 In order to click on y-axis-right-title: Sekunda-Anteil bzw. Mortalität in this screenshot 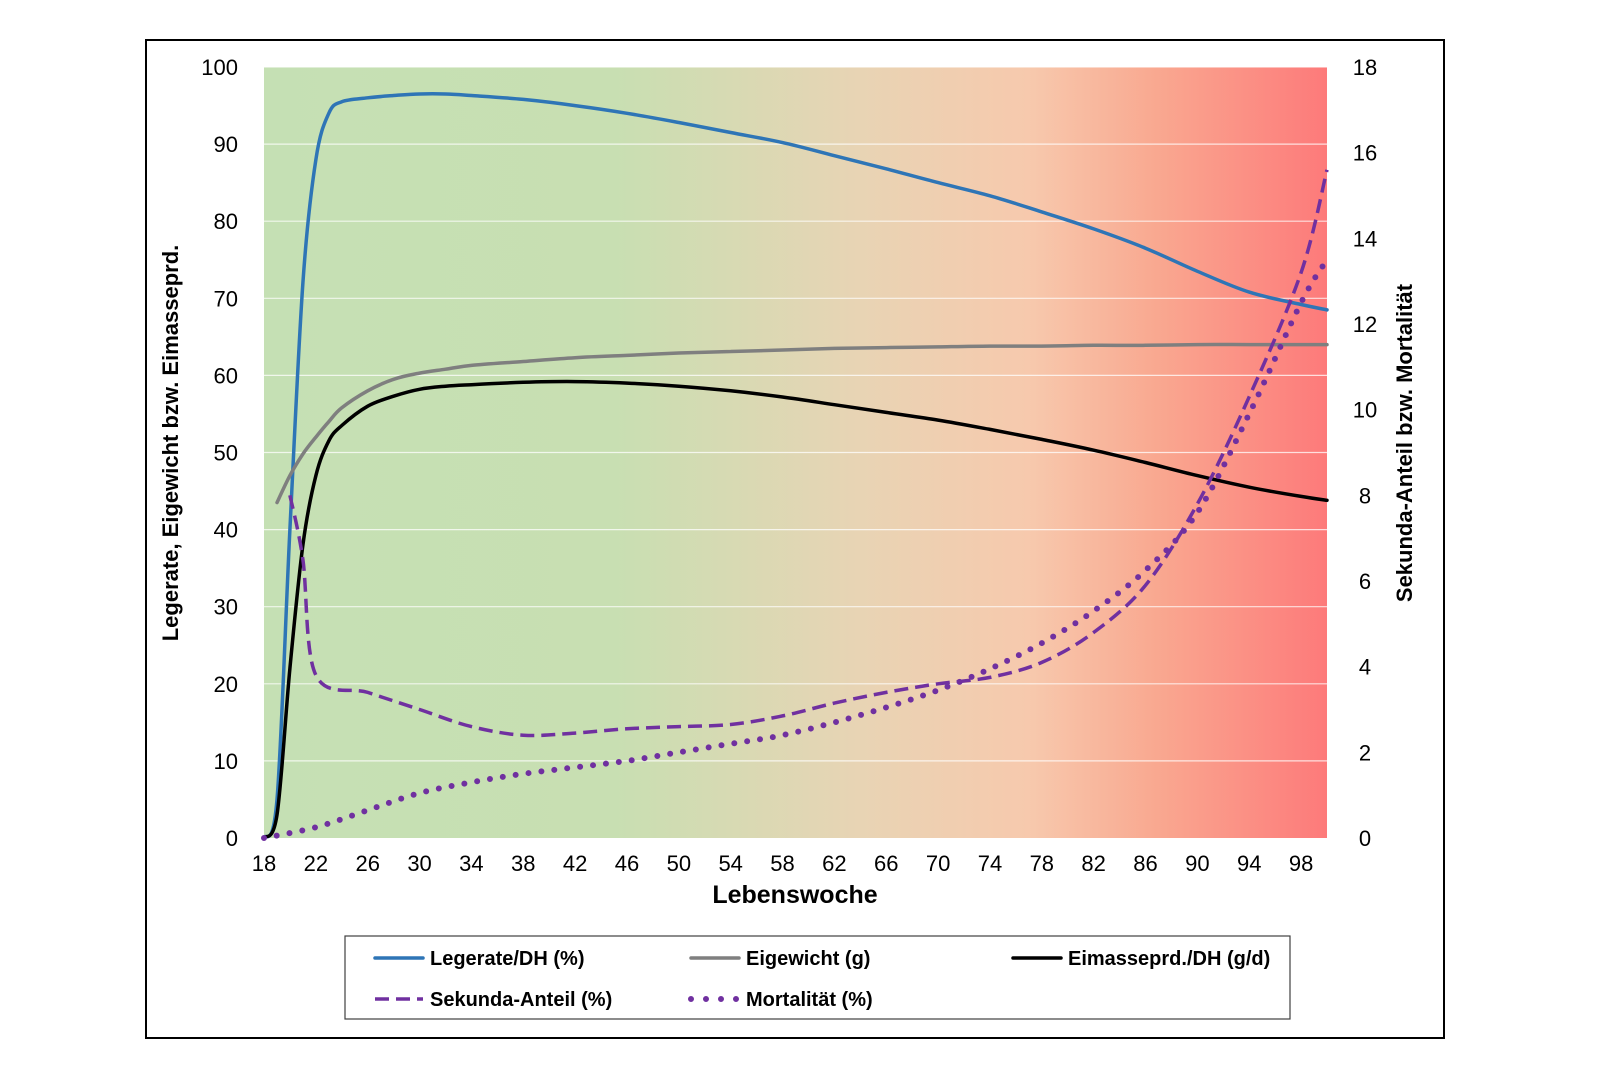, I will do `click(1404, 442)`.